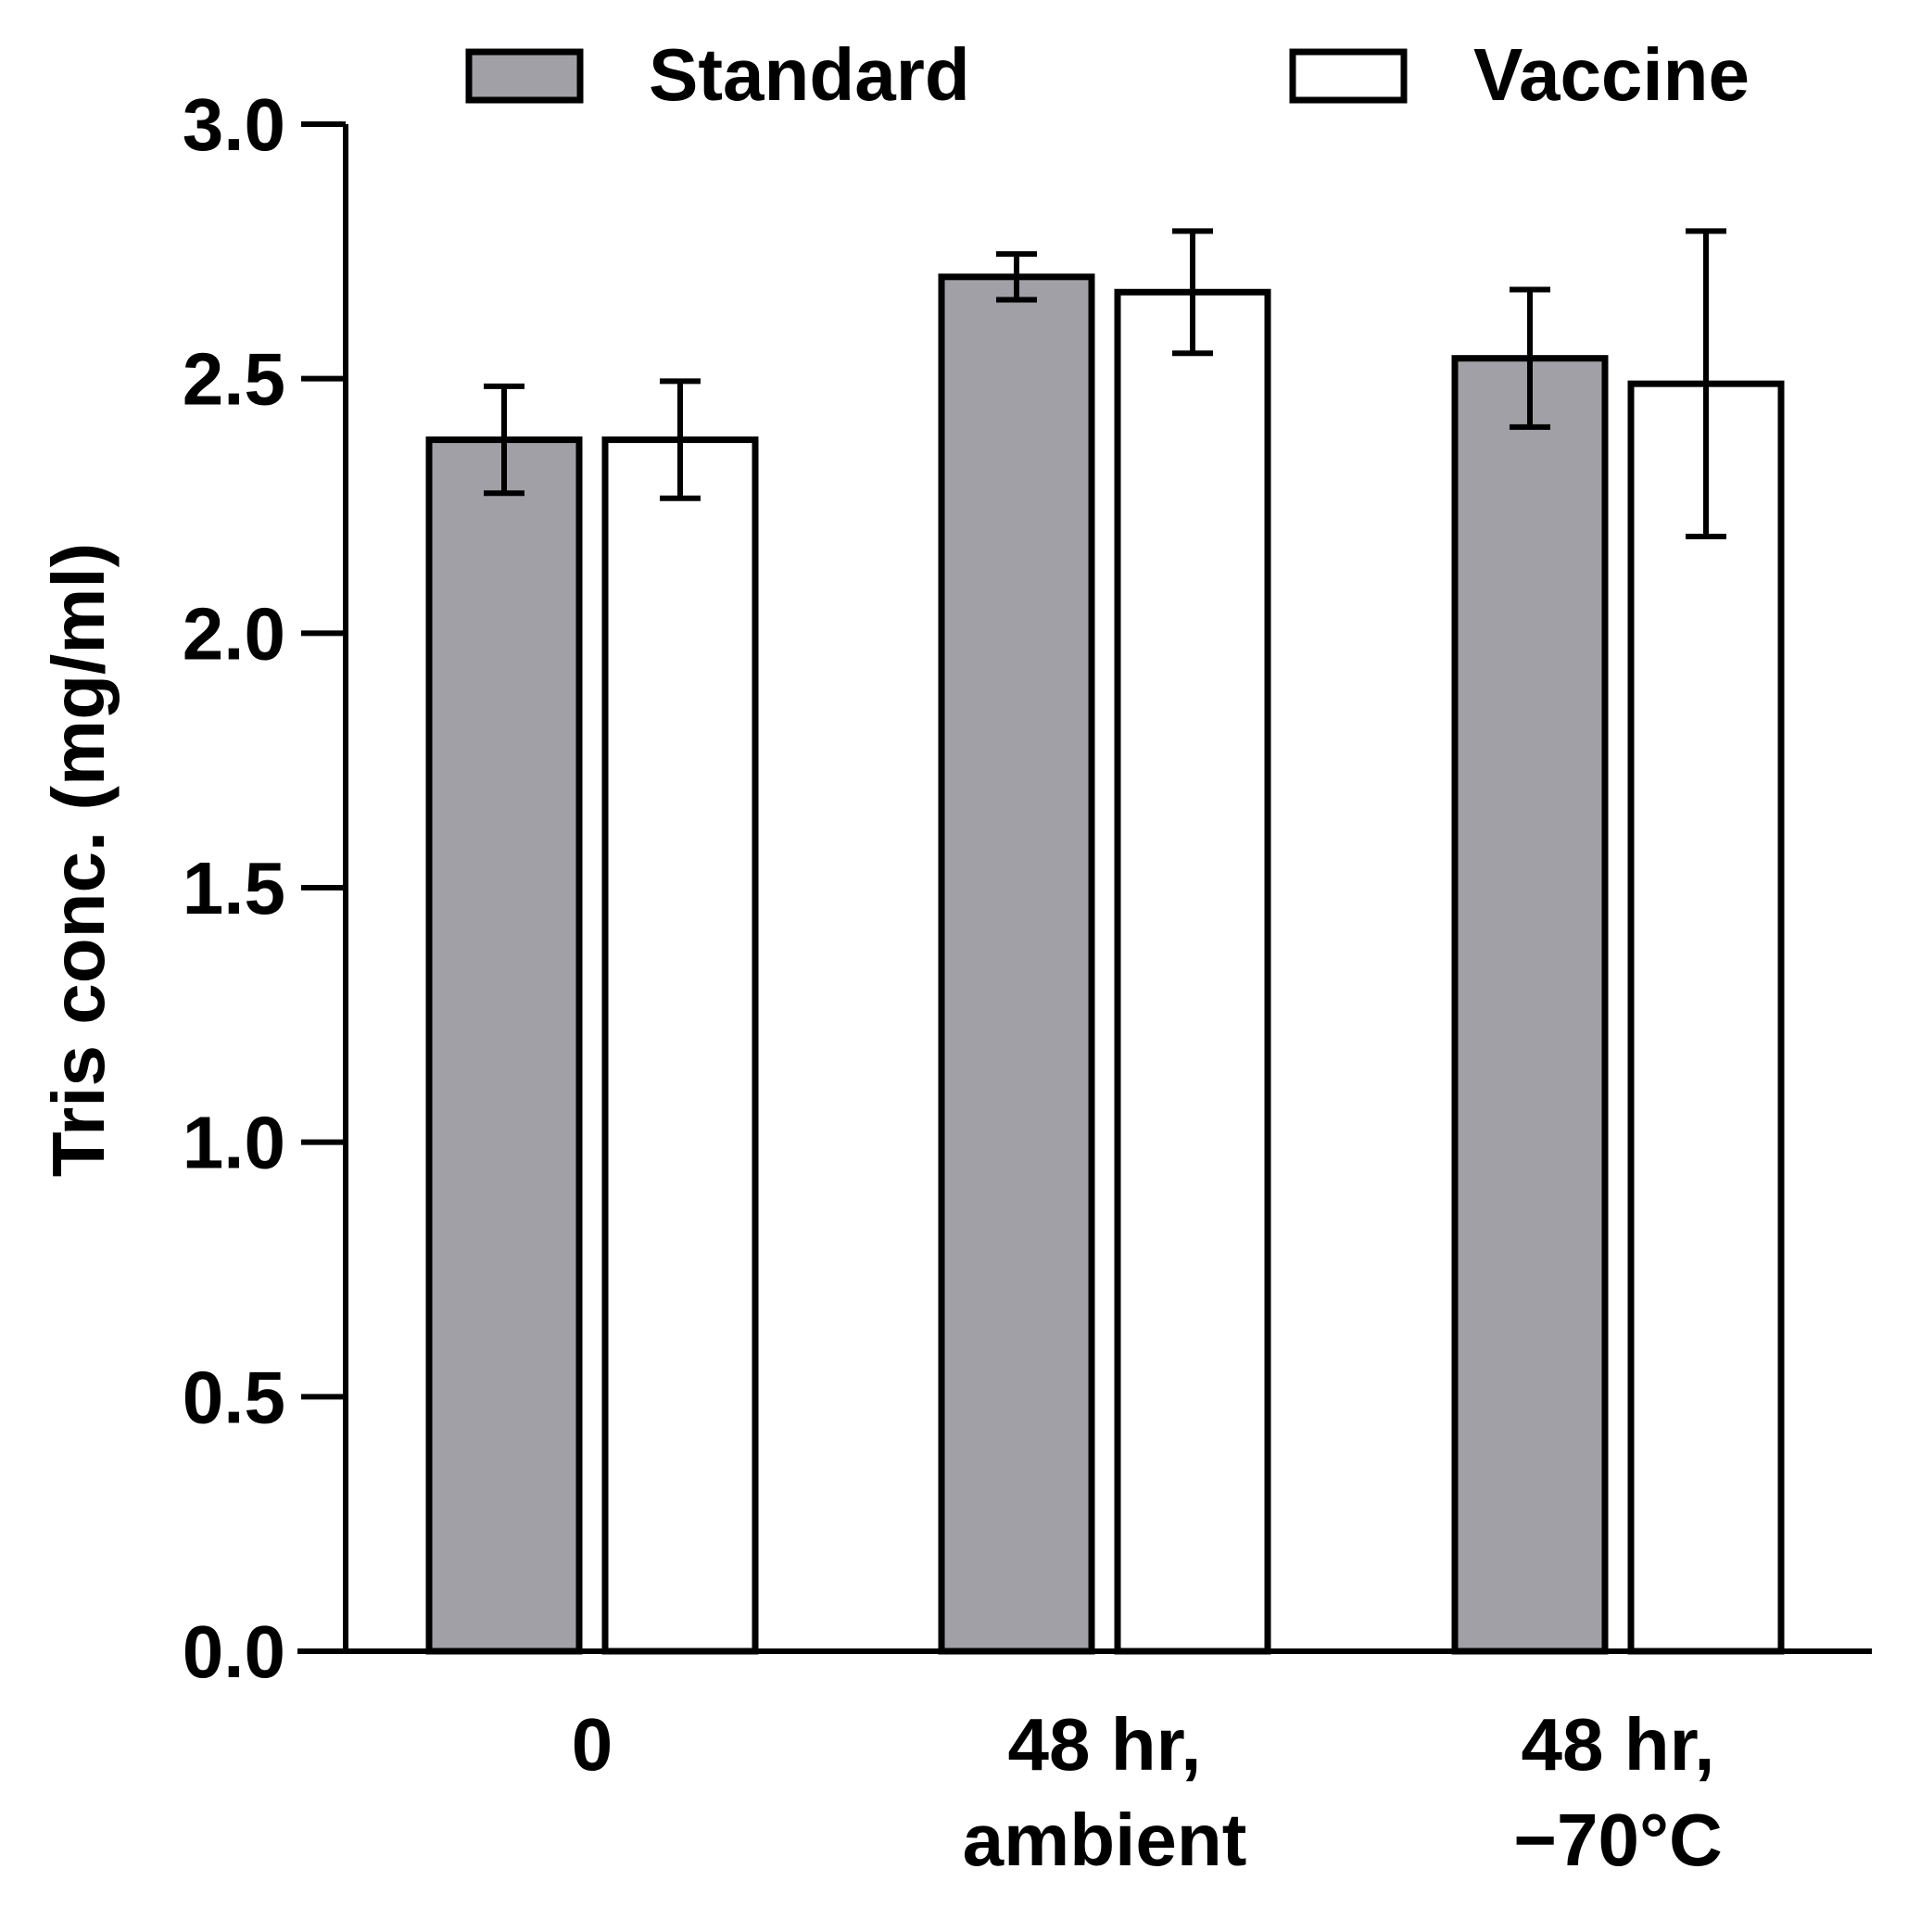 This screenshot has width=1908, height=1932. Describe the element at coordinates (524, 76) in the screenshot. I see `legend-swatch-standard` at that location.